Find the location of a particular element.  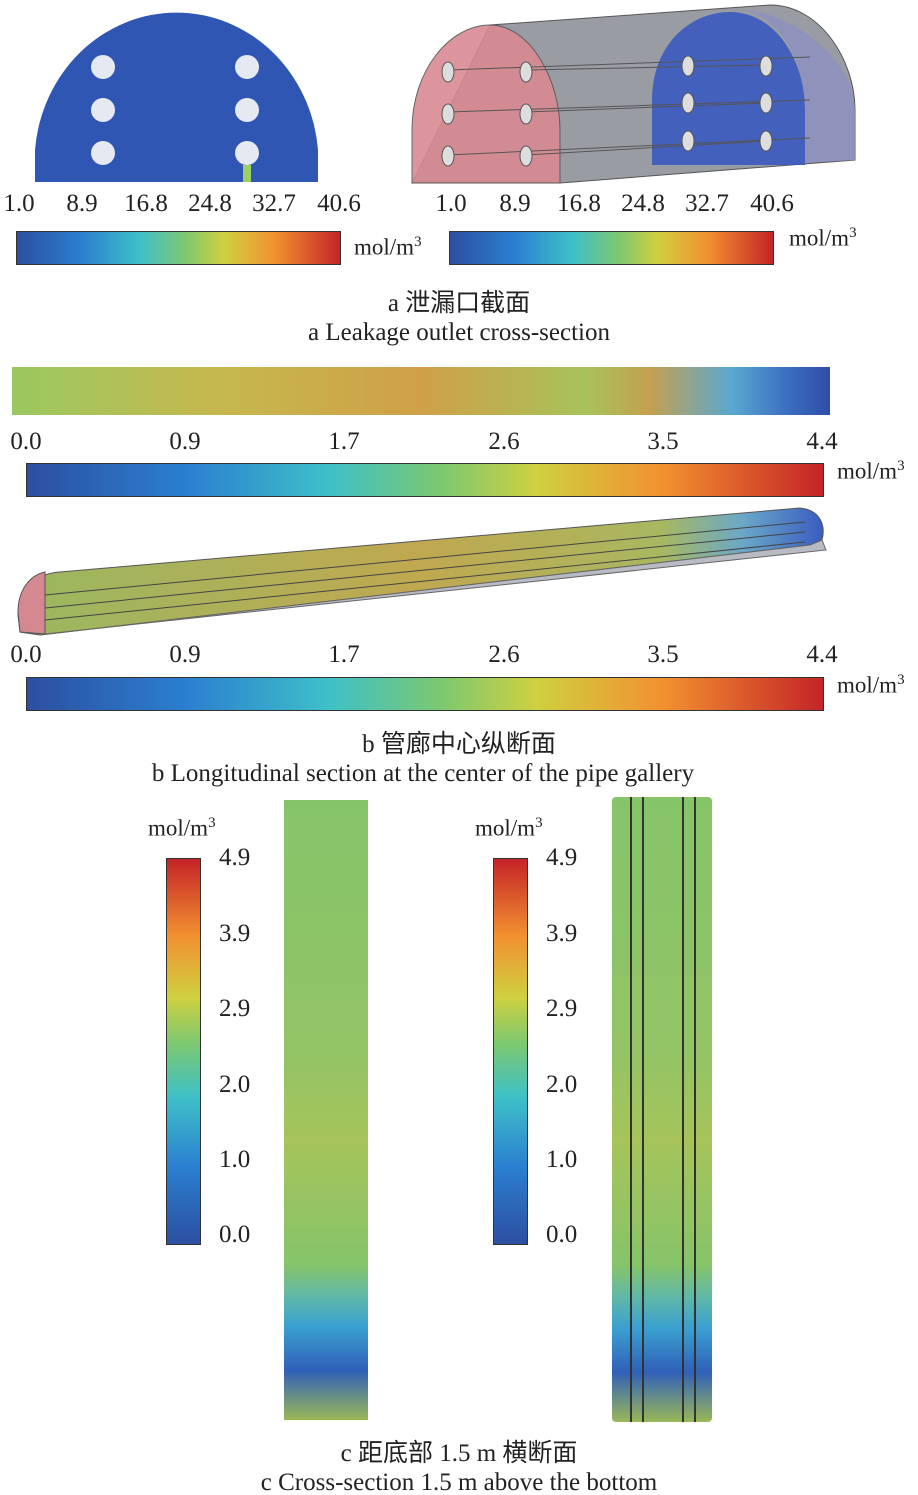

panel-a-contours is located at coordinates (445, 94).